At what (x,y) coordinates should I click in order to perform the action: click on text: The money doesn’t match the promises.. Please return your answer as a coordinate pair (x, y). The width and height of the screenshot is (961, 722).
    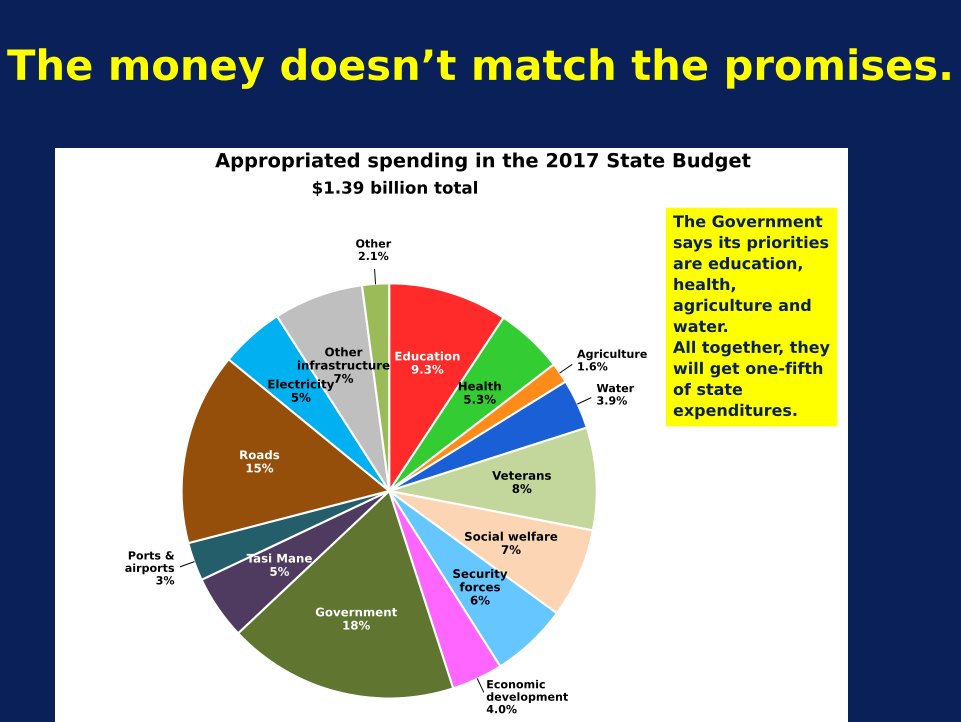
    Looking at the image, I should click on (478, 68).